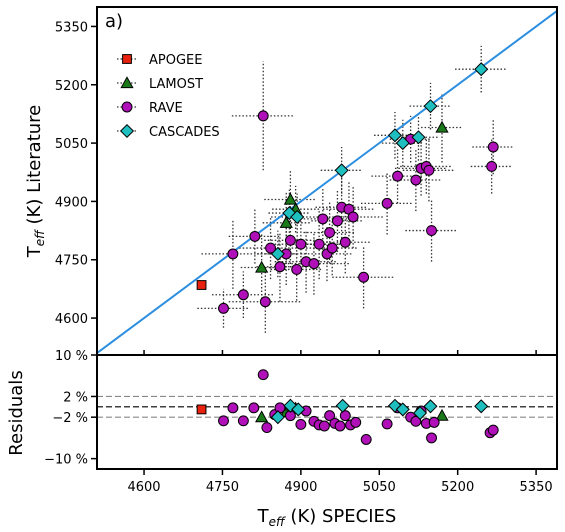 The image size is (565, 532). I want to click on legend-marker-rave, so click(127, 107).